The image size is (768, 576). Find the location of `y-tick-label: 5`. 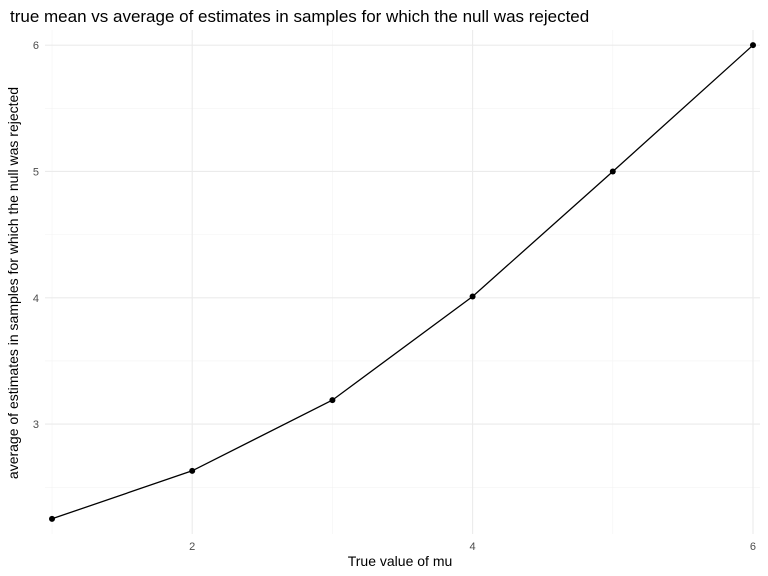

y-tick-label: 5 is located at coordinates (36, 172).